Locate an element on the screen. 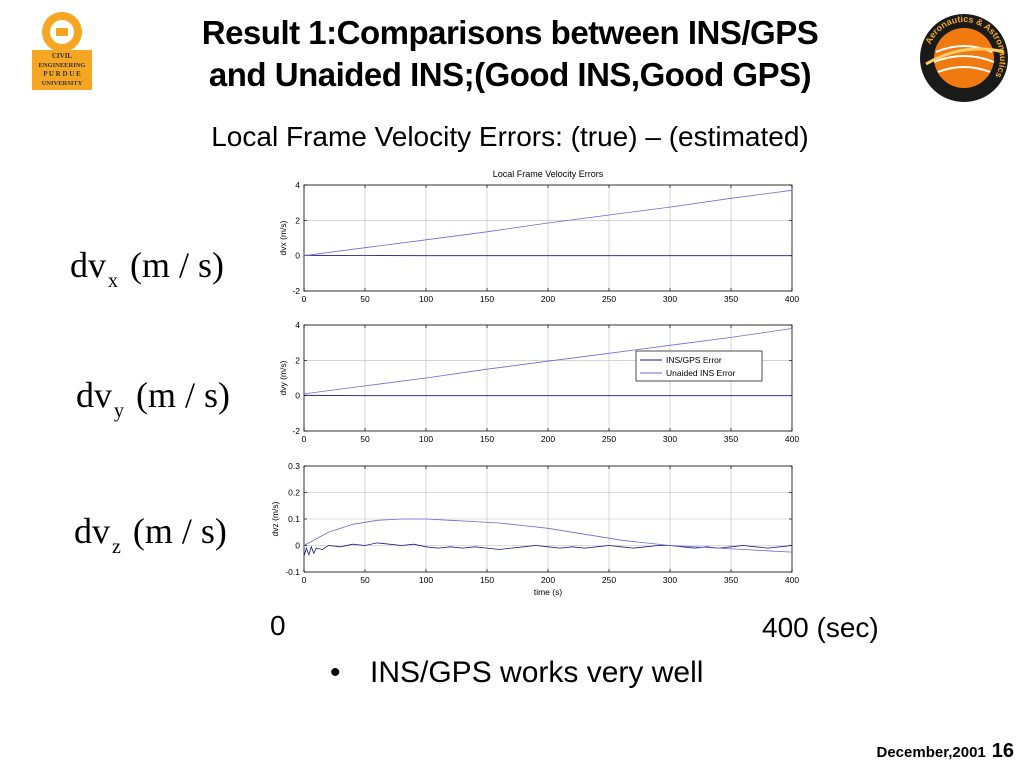 The height and width of the screenshot is (768, 1024). aeronautics-astronautics-logo: Aeronautics & Astronautics is located at coordinates (964, 58).